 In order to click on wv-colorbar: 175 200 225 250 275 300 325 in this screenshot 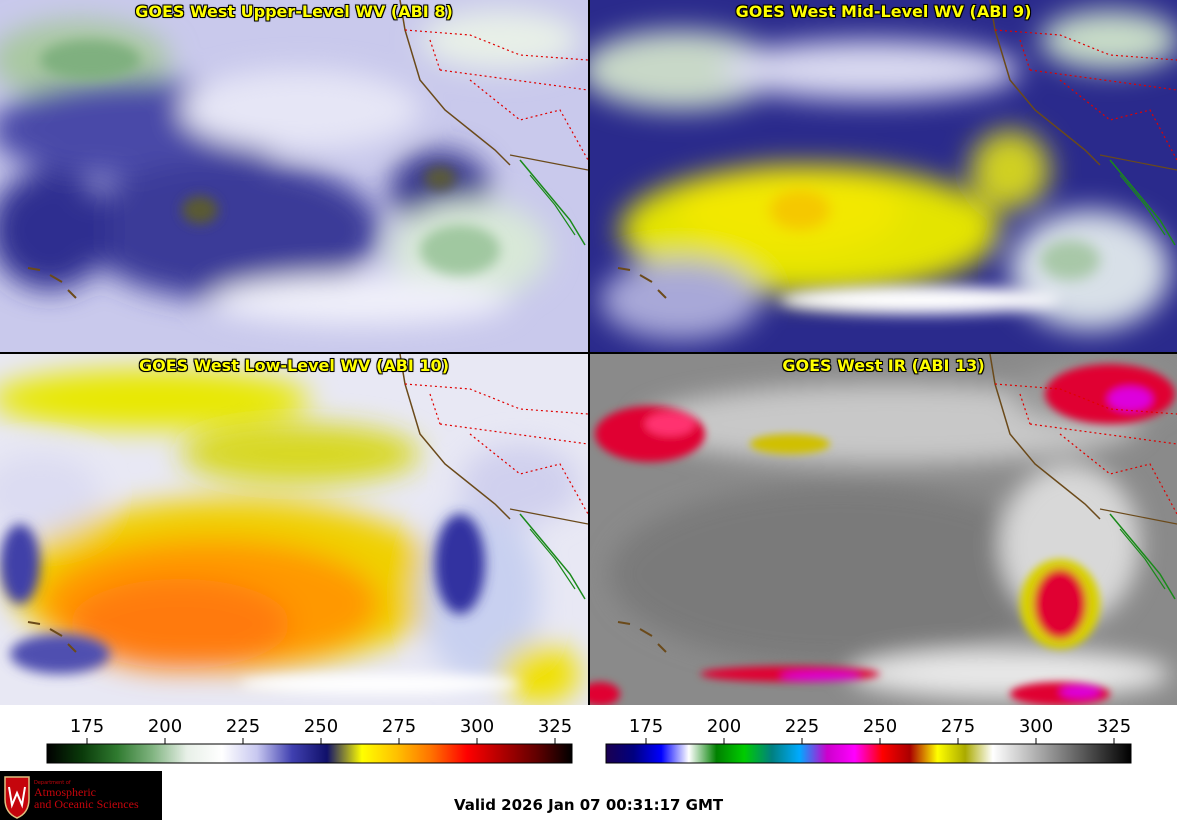, I will do `click(309, 740)`.